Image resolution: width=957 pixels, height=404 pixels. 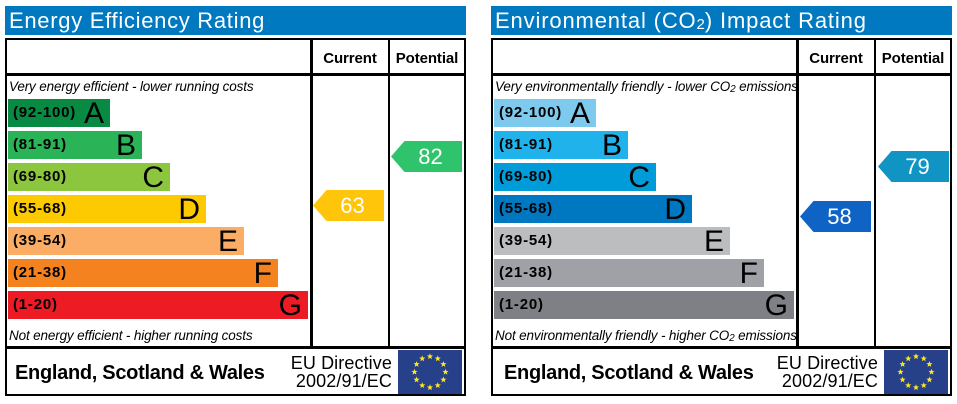 What do you see at coordinates (352, 205) in the screenshot?
I see `svg-text: 63` at bounding box center [352, 205].